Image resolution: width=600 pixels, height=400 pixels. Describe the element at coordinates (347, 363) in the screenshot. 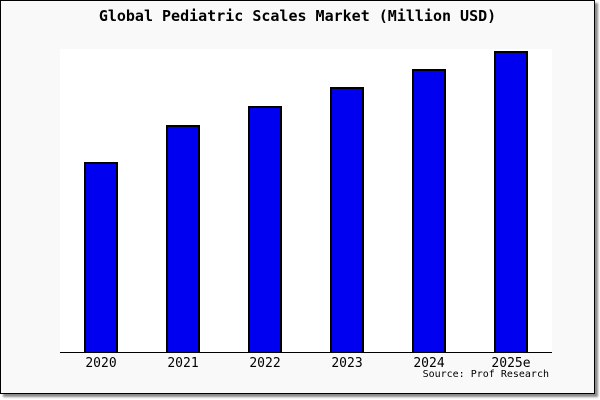

I see `x-axis-label-2023: 2023` at that location.